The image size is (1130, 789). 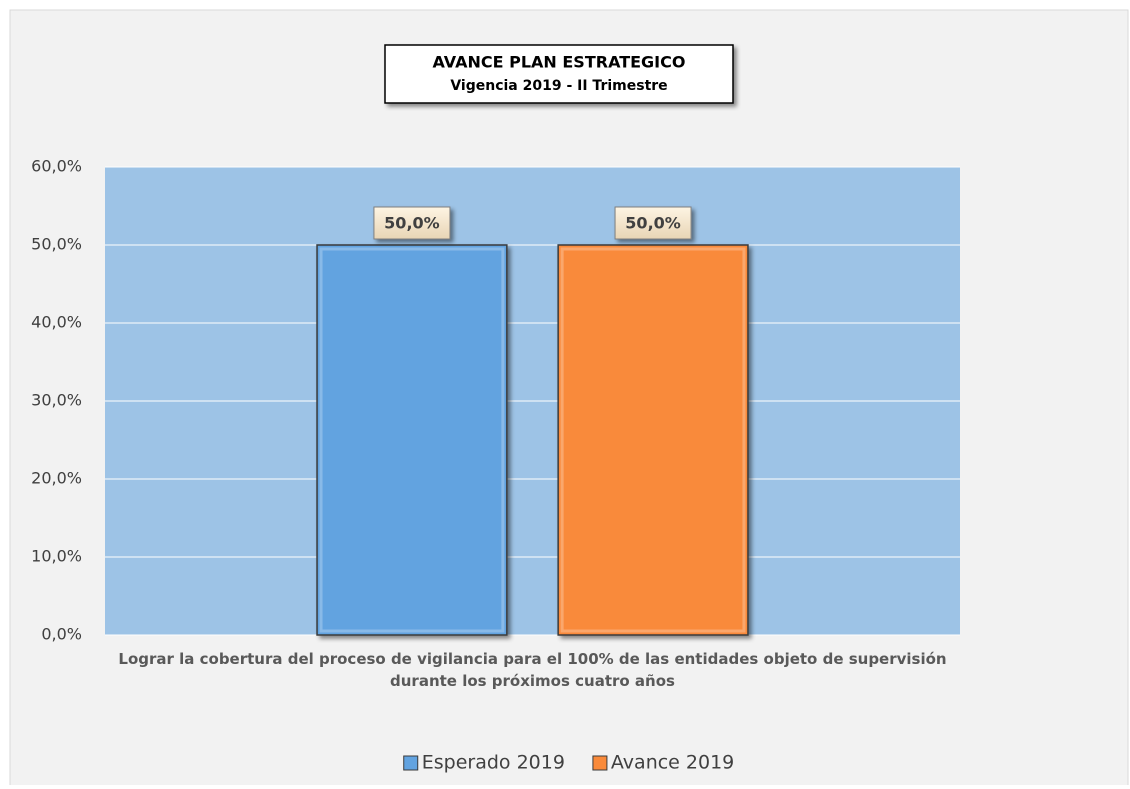 I want to click on legend-item: Avance 2019, so click(x=663, y=763).